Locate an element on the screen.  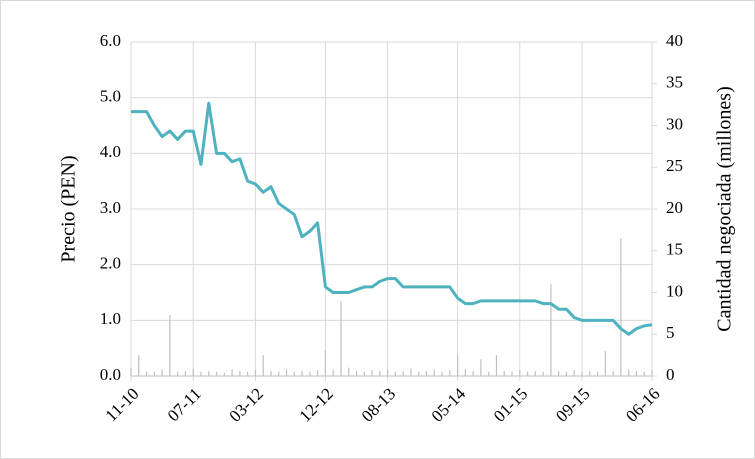
y2-tick-label: 0 is located at coordinates (670, 374).